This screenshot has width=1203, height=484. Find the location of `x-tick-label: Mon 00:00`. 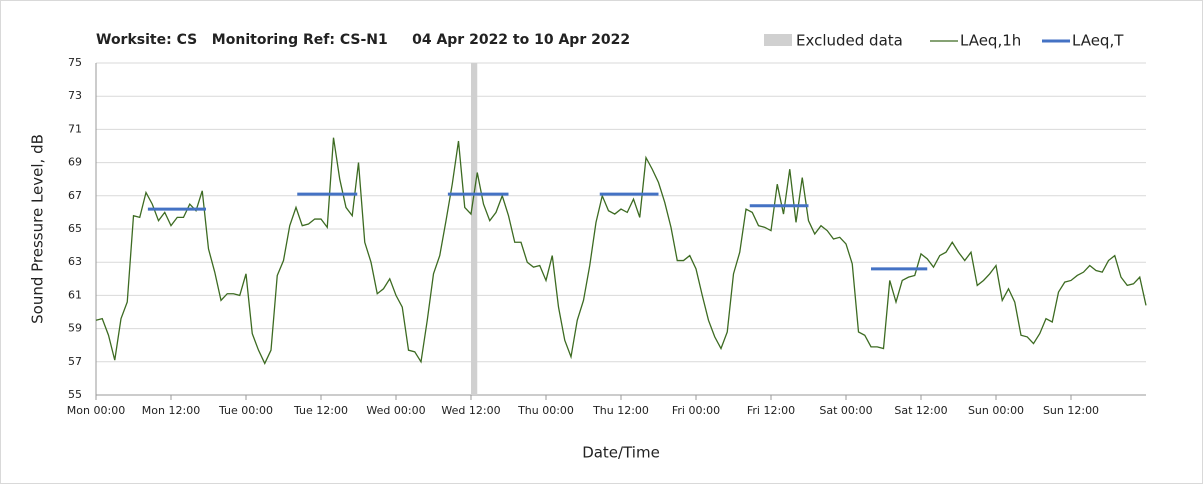

x-tick-label: Mon 00:00 is located at coordinates (96, 410).